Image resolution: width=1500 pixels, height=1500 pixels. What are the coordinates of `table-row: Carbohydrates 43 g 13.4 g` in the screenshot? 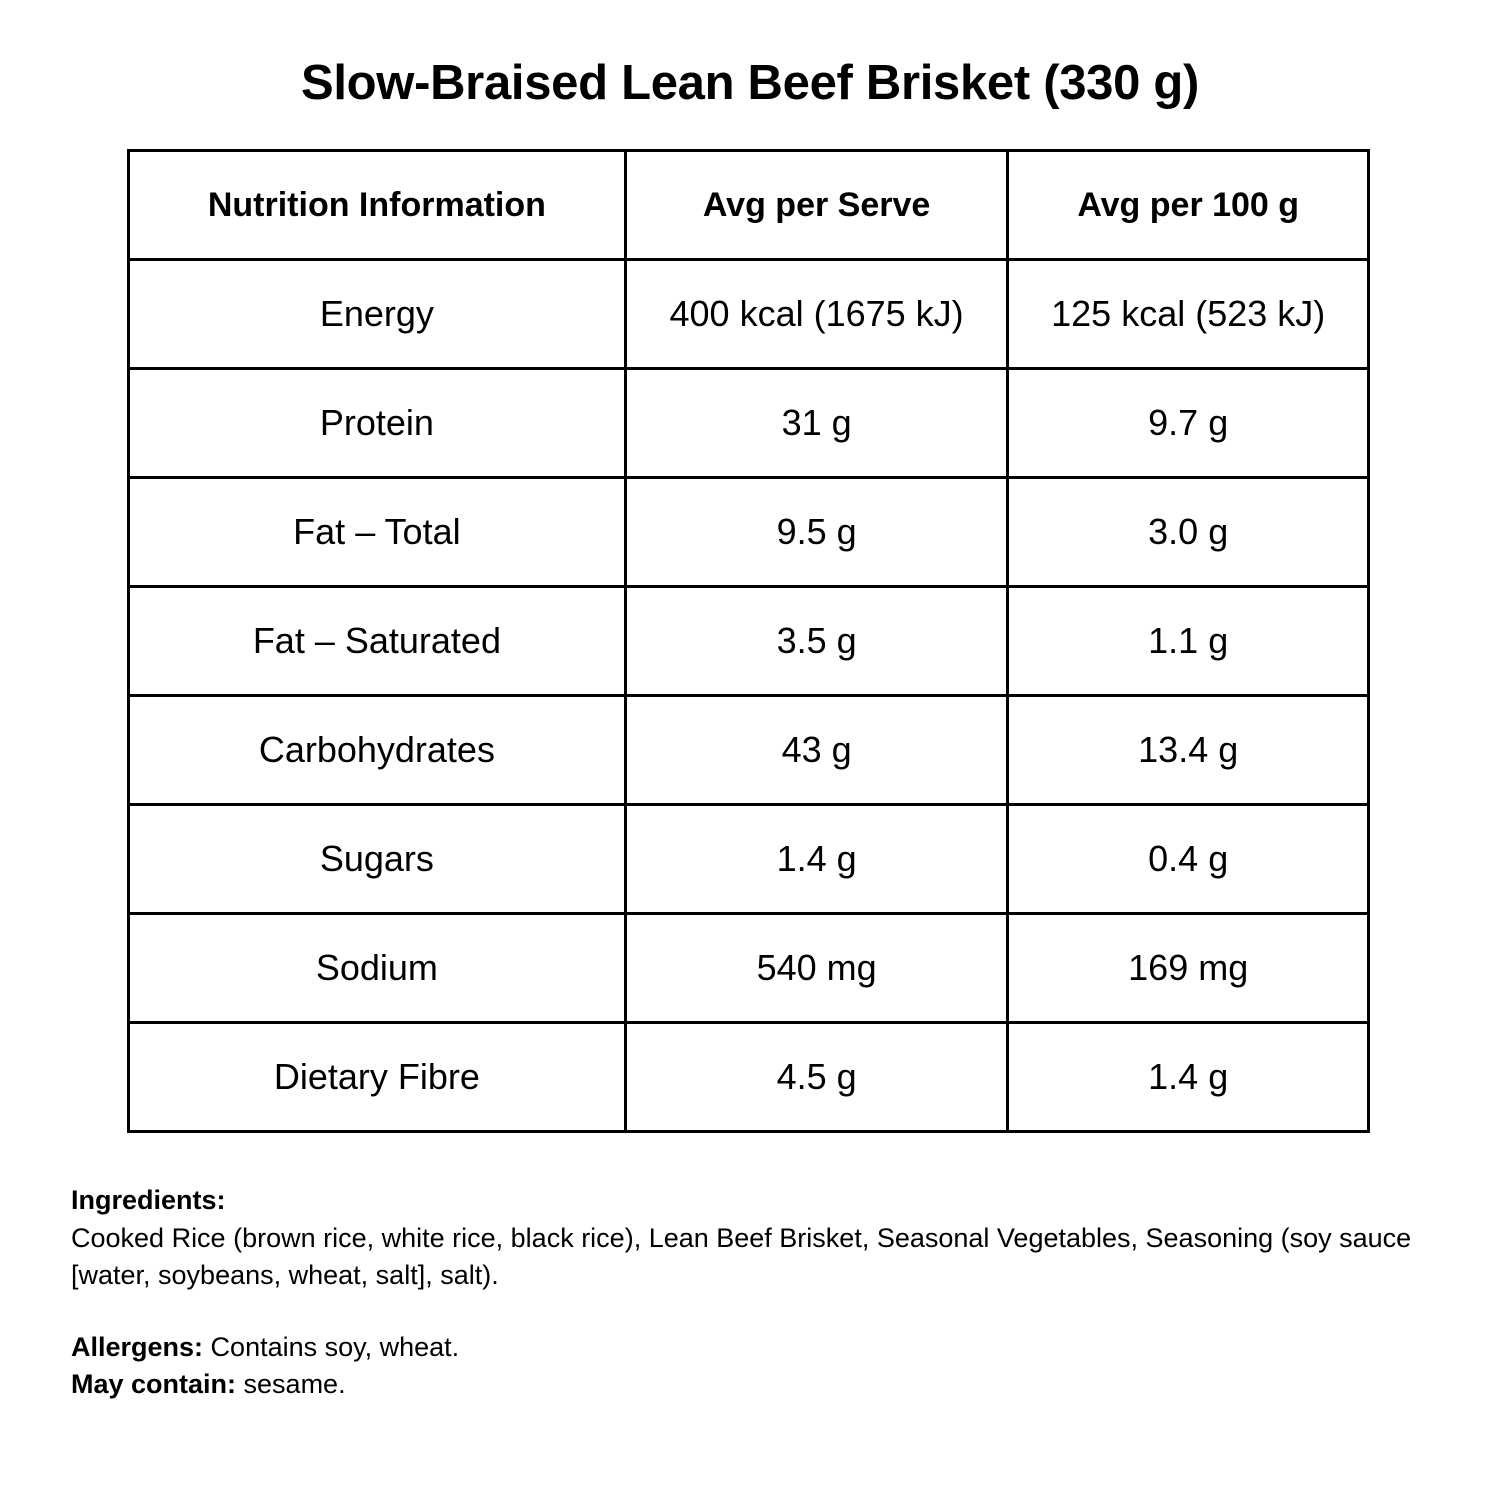 It's located at (748, 750).